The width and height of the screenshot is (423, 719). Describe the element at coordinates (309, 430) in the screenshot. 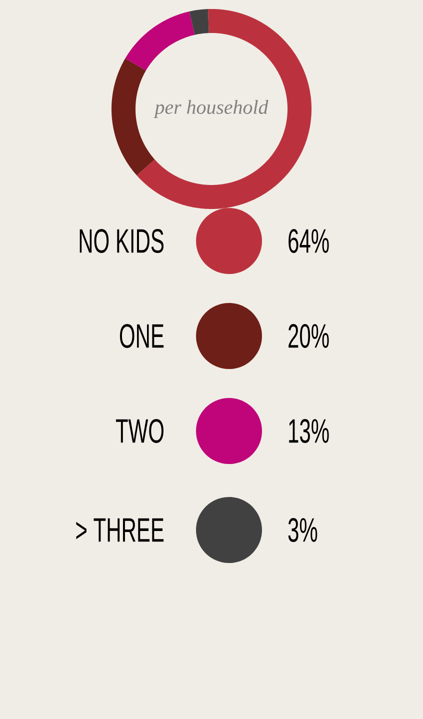

I see `data-label: 13%` at that location.